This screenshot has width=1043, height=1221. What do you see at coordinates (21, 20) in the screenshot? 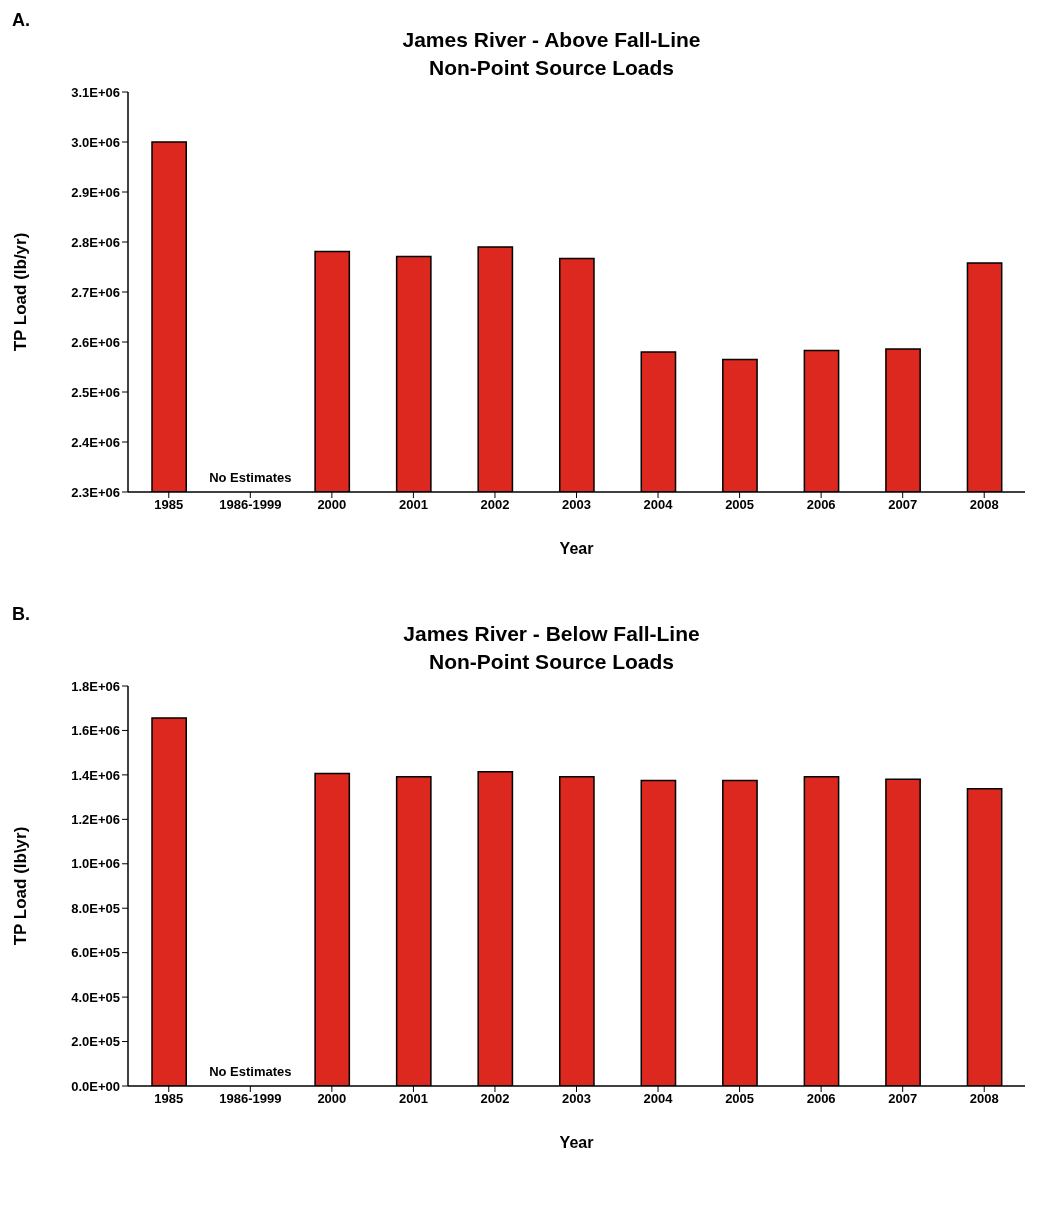
I see `text: A.` at bounding box center [21, 20].